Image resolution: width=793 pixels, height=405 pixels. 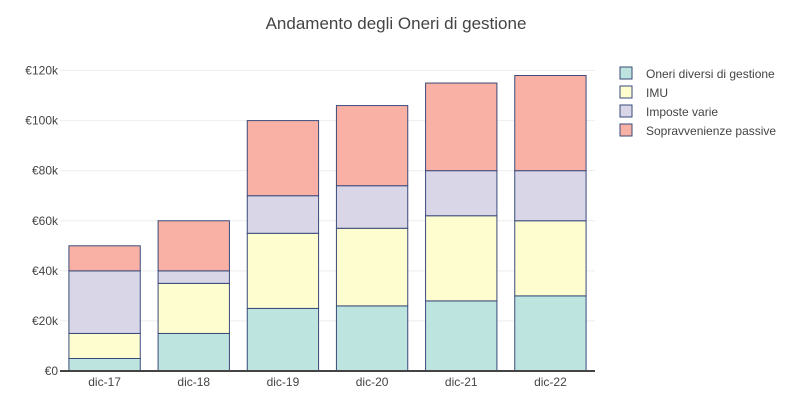 I want to click on legend-label: Sopravvenienze passive, so click(x=711, y=131).